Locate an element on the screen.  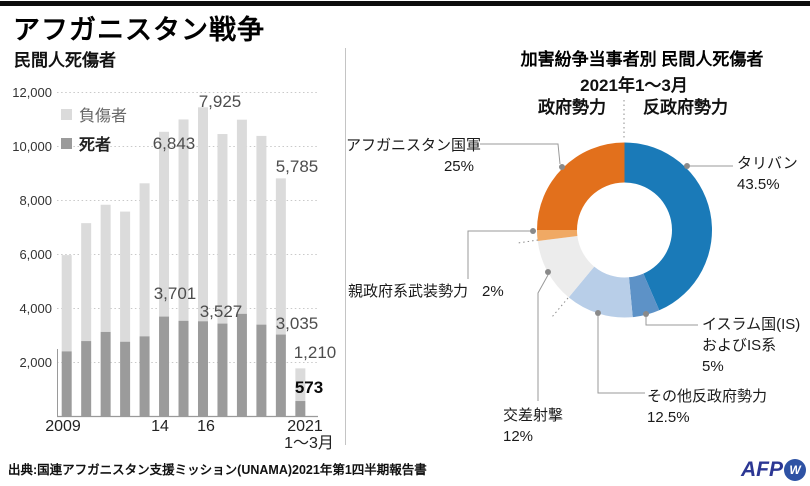
callout-dot-afghan-army is located at coordinates (562, 167).